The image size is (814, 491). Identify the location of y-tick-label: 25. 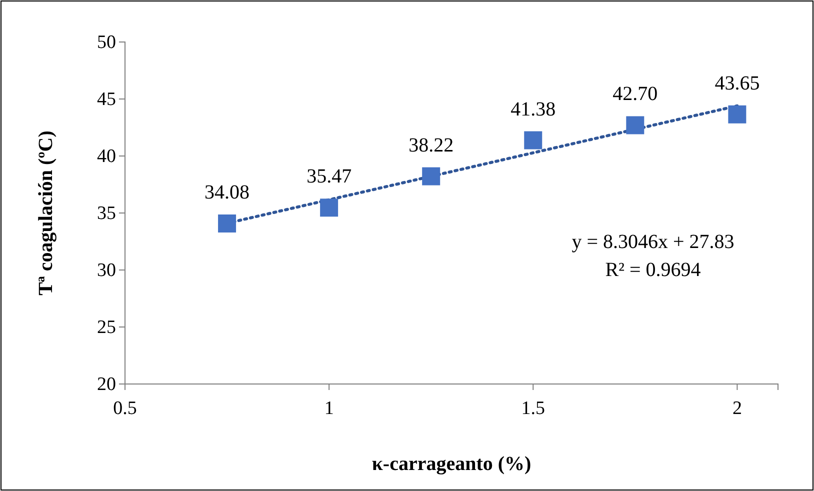
(106, 327).